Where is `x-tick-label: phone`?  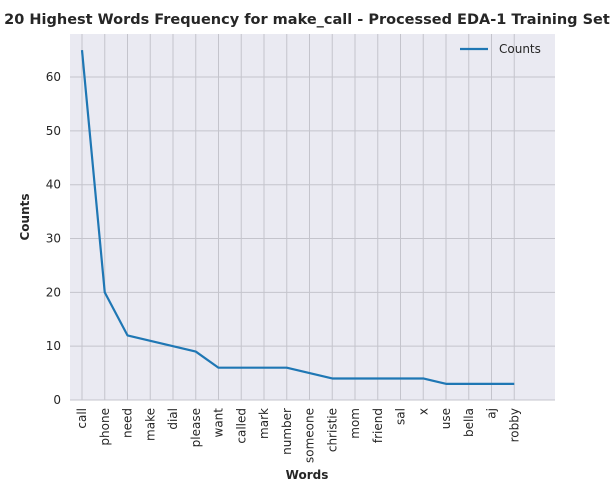 x-tick-label: phone is located at coordinates (105, 427).